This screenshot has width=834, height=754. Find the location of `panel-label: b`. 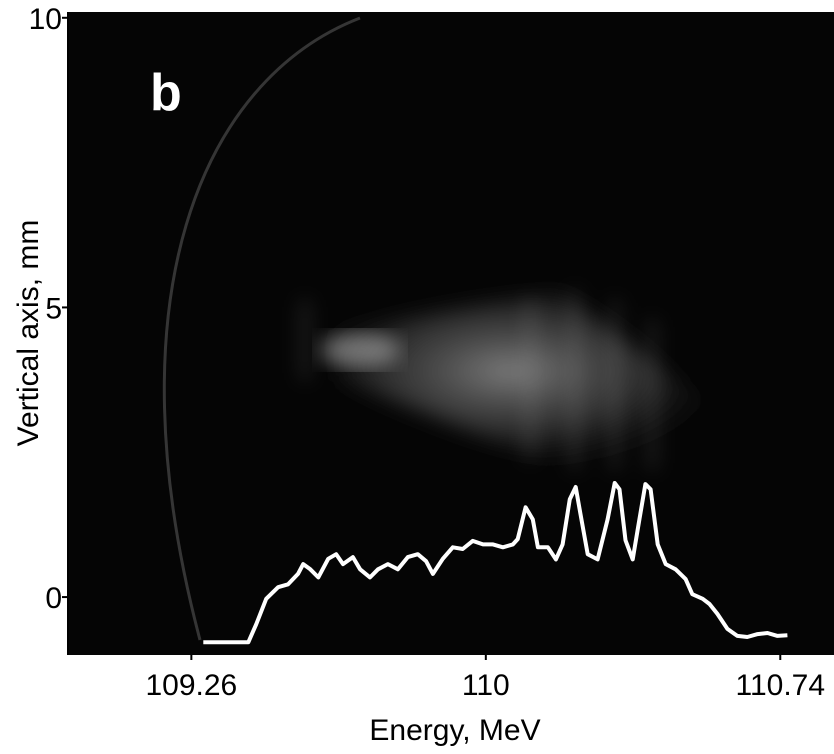

panel-label: b is located at coordinates (166, 93).